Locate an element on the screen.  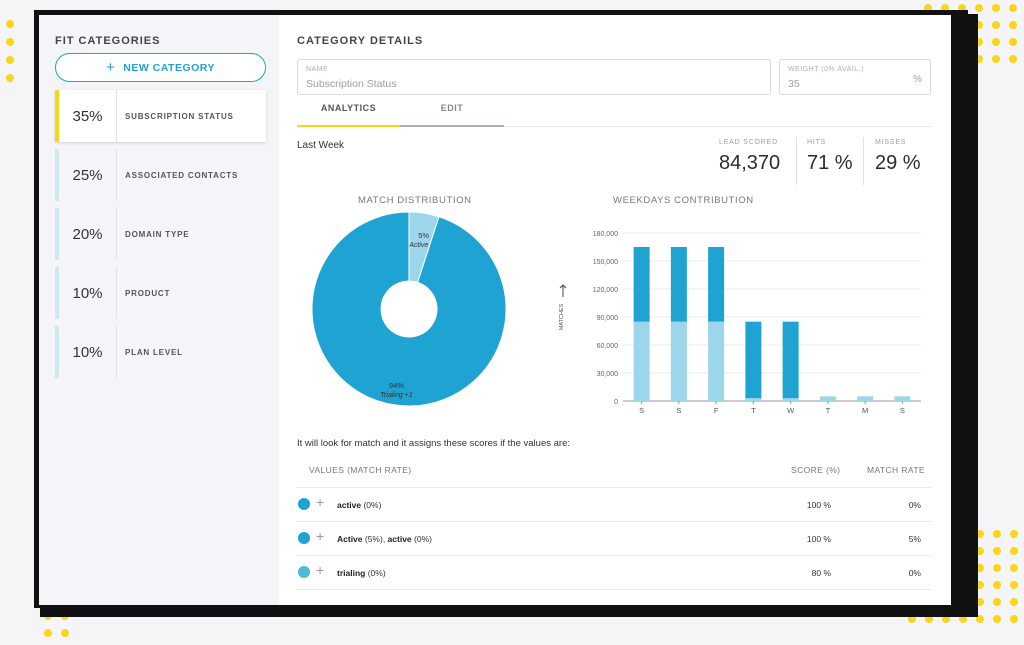
row-match-rate: 0% is located at coordinates (914, 505).